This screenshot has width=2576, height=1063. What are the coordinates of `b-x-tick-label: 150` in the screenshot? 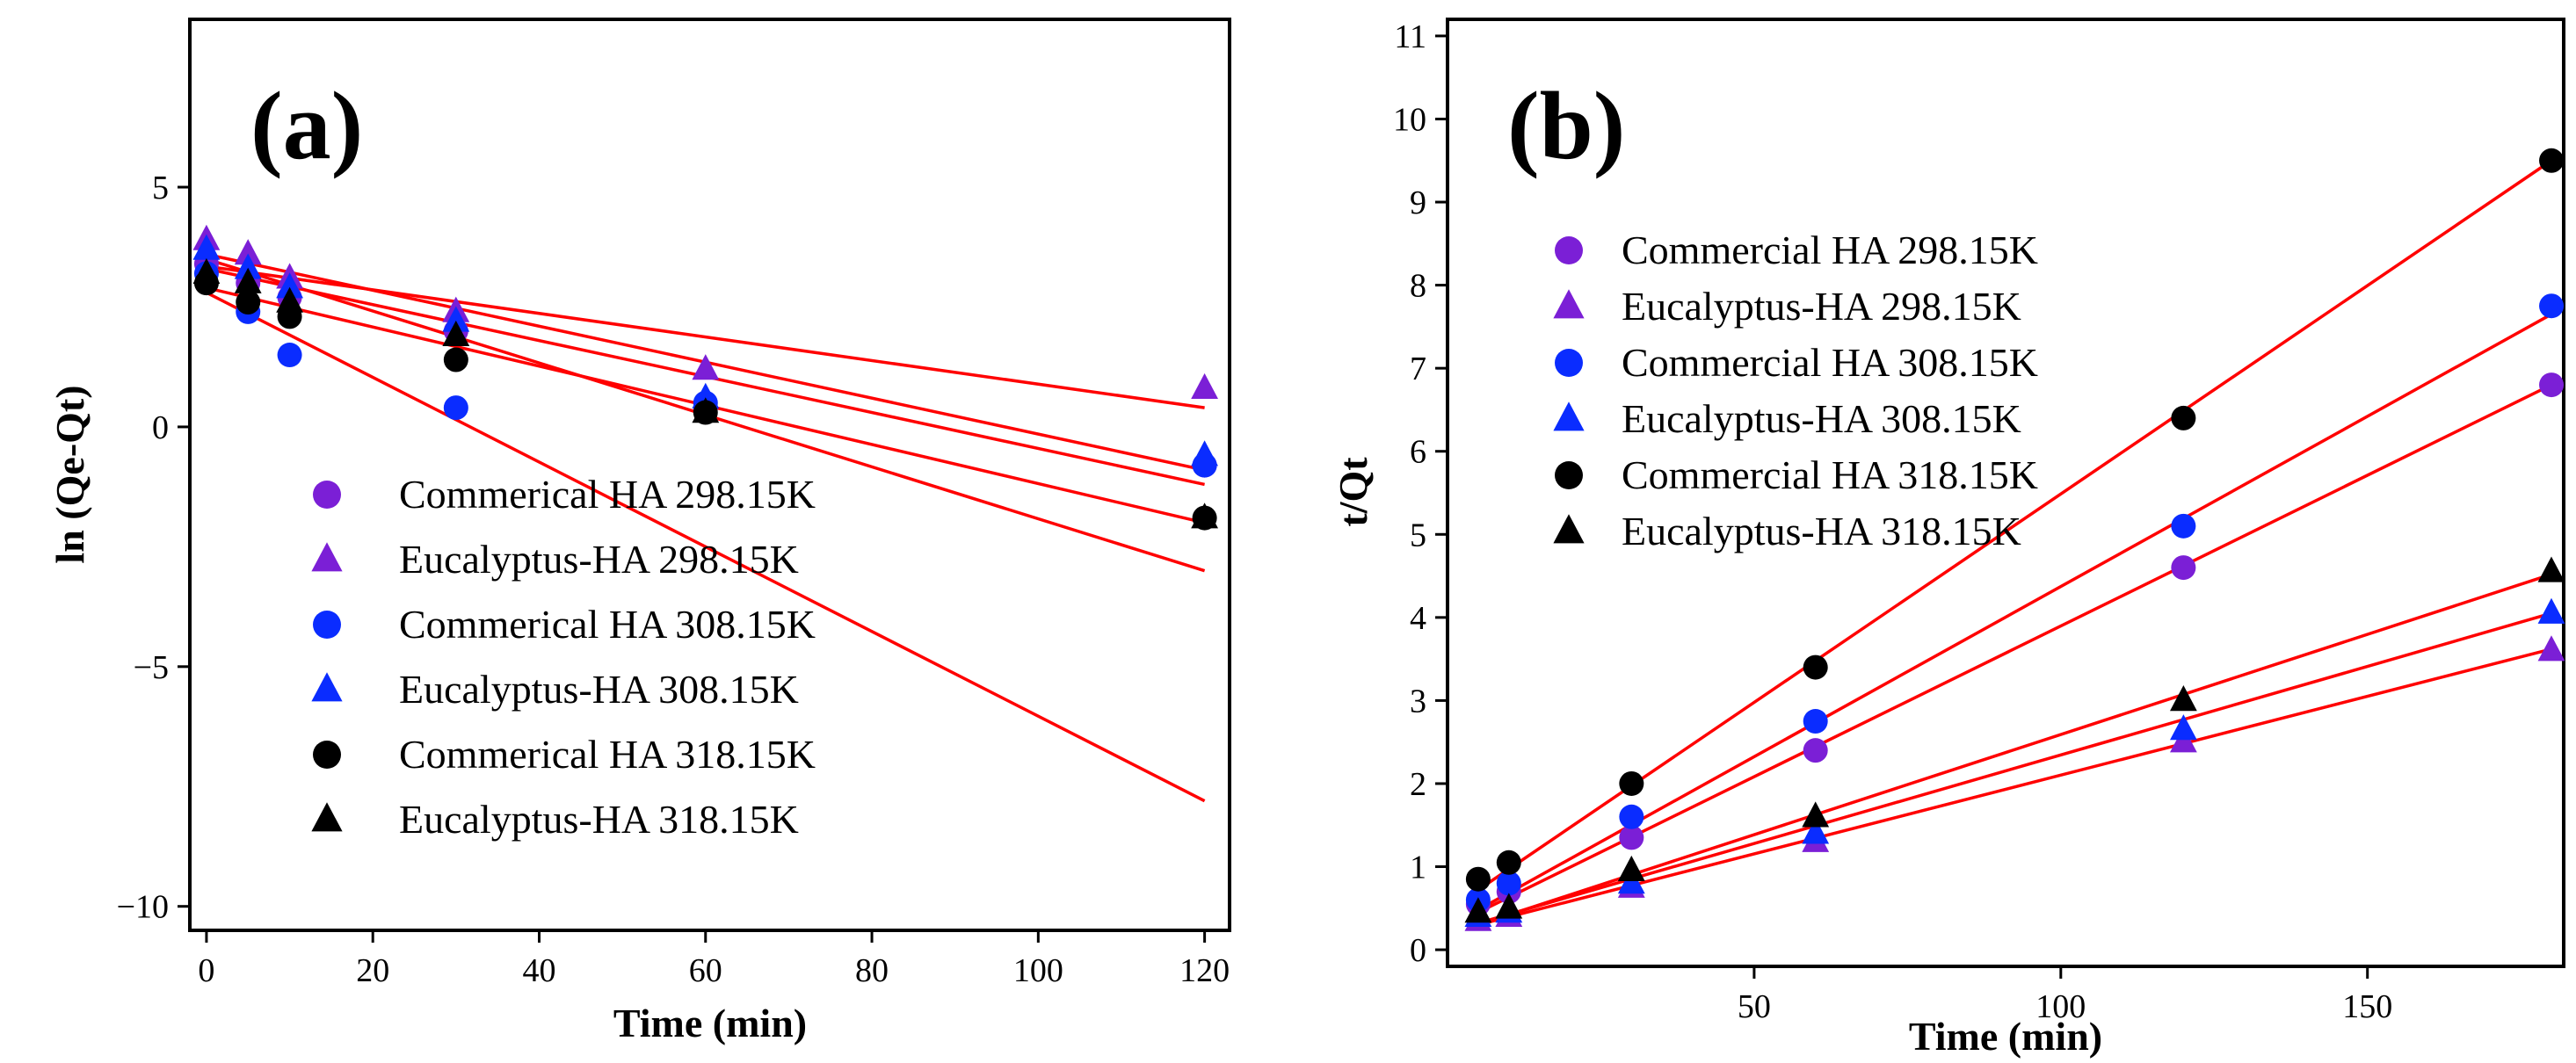 It's located at (2367, 1007).